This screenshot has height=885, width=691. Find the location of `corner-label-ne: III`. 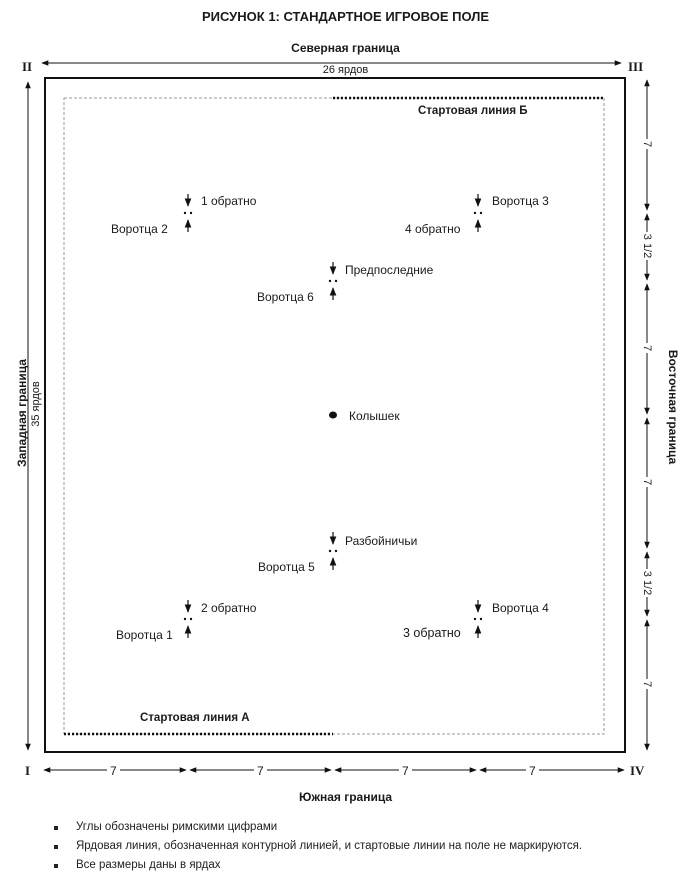

corner-label-ne: III is located at coordinates (636, 66).